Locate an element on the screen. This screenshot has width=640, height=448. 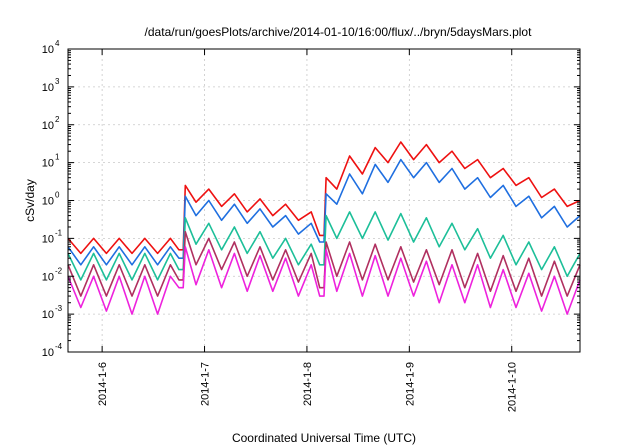
y-tick-exponent: -2 is located at coordinates (59, 270).